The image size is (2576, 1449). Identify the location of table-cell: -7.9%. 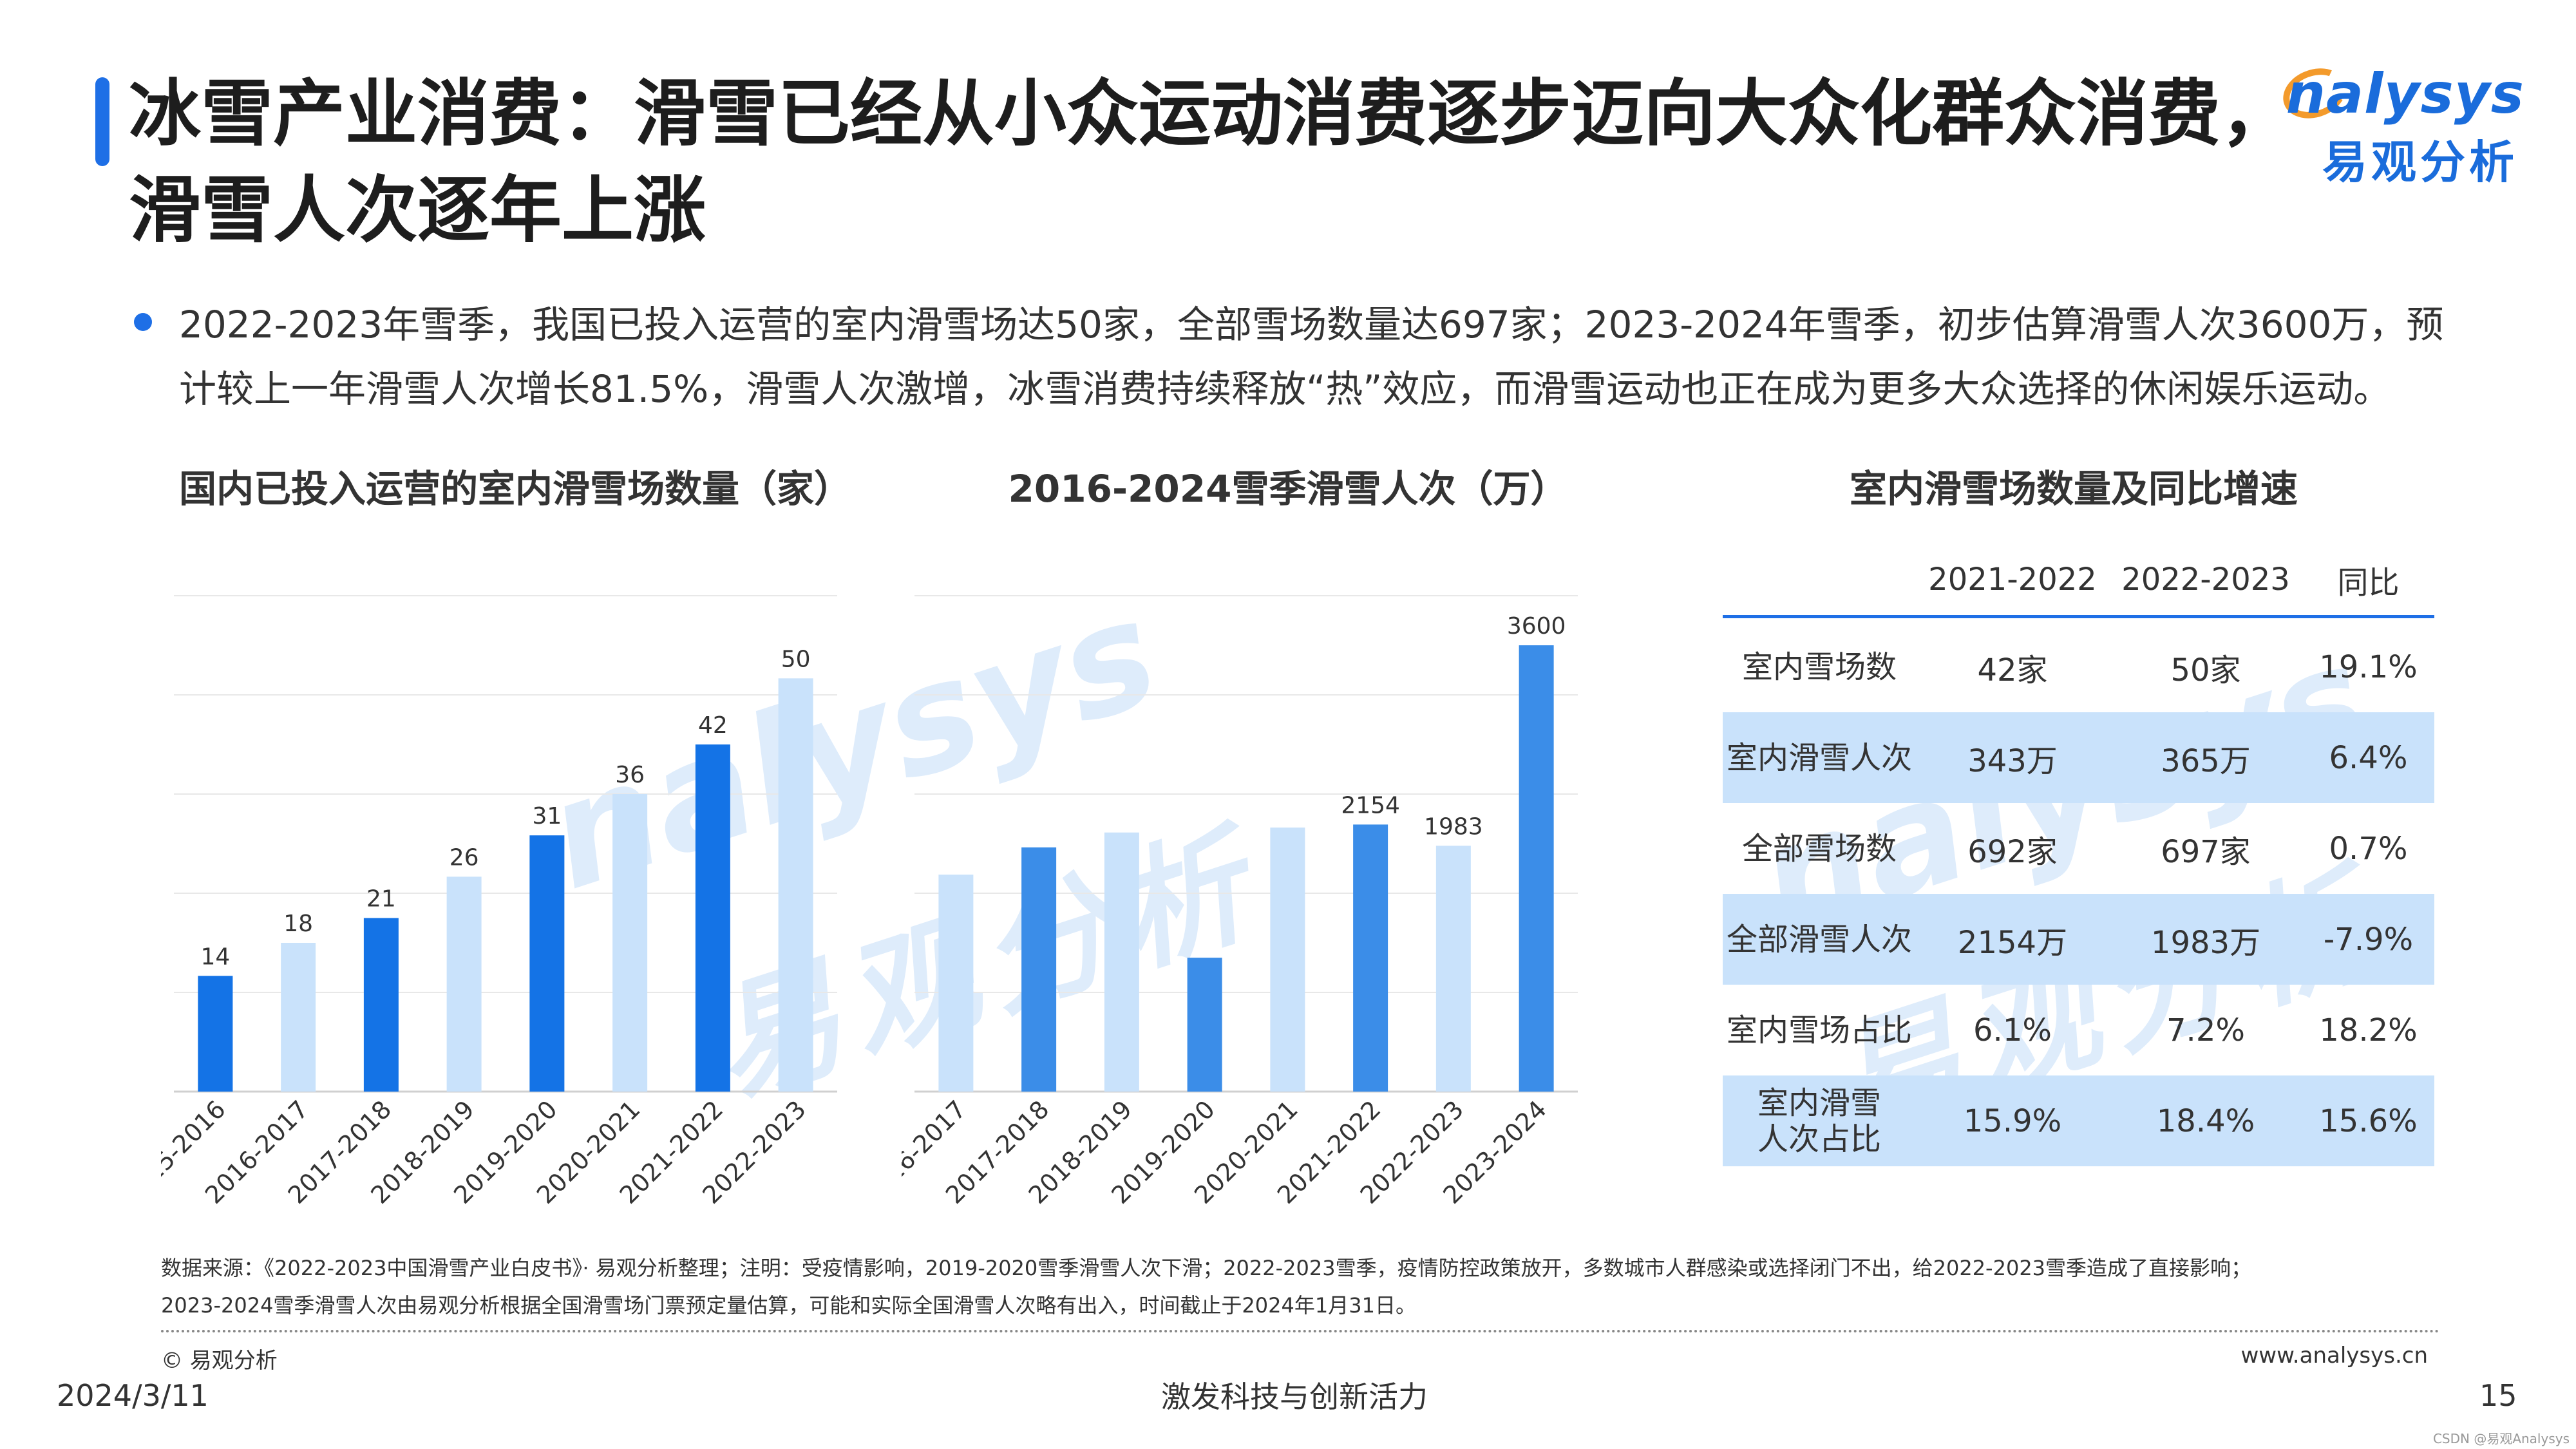
(2368, 940).